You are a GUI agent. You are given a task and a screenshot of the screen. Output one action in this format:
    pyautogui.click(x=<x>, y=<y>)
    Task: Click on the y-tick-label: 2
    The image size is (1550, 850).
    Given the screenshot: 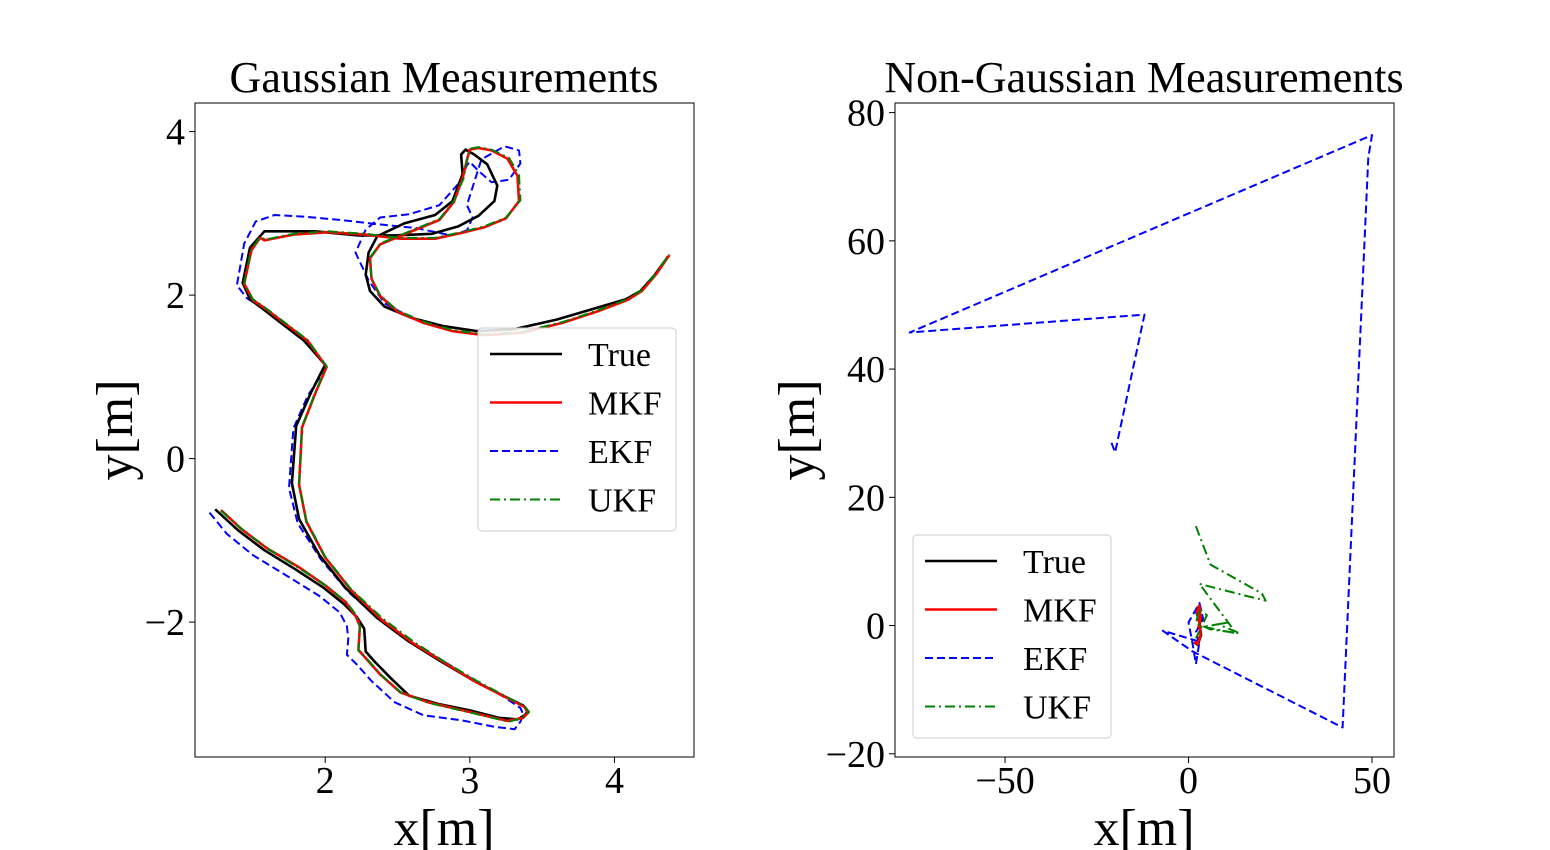 What is the action you would take?
    pyautogui.click(x=175, y=296)
    